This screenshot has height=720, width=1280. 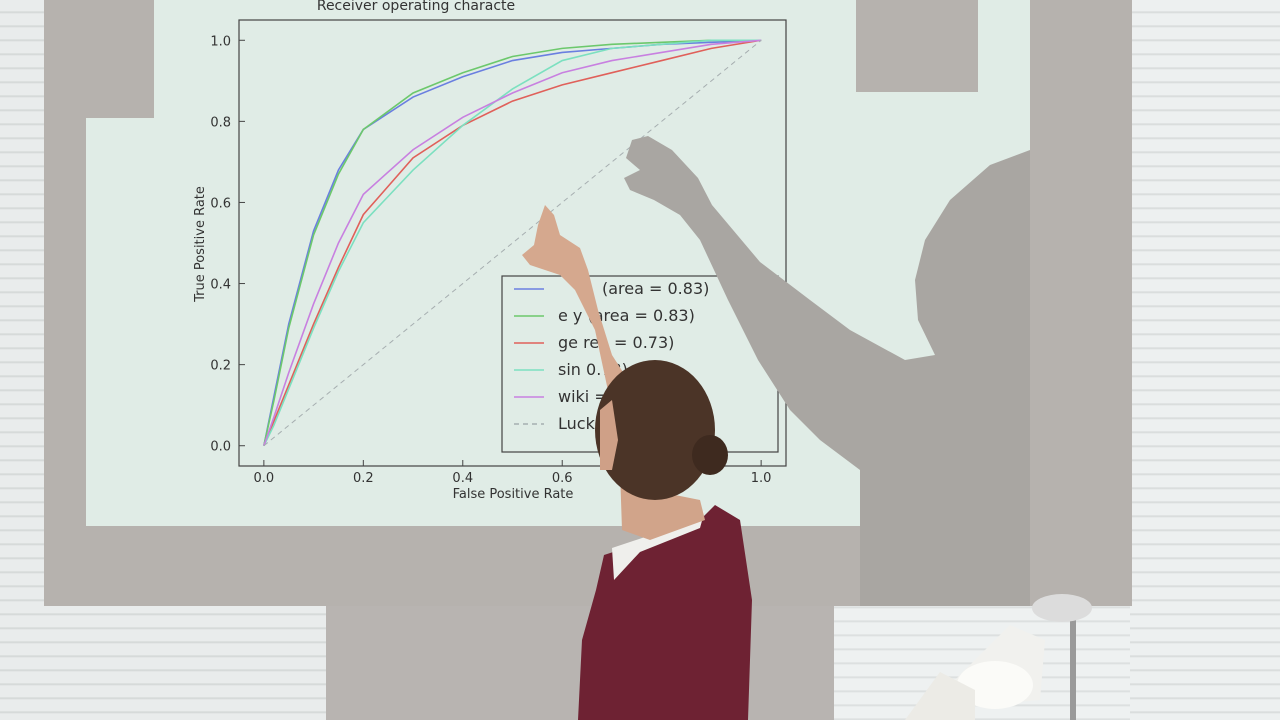 What do you see at coordinates (575, 302) in the screenshot?
I see `presenter-arm` at bounding box center [575, 302].